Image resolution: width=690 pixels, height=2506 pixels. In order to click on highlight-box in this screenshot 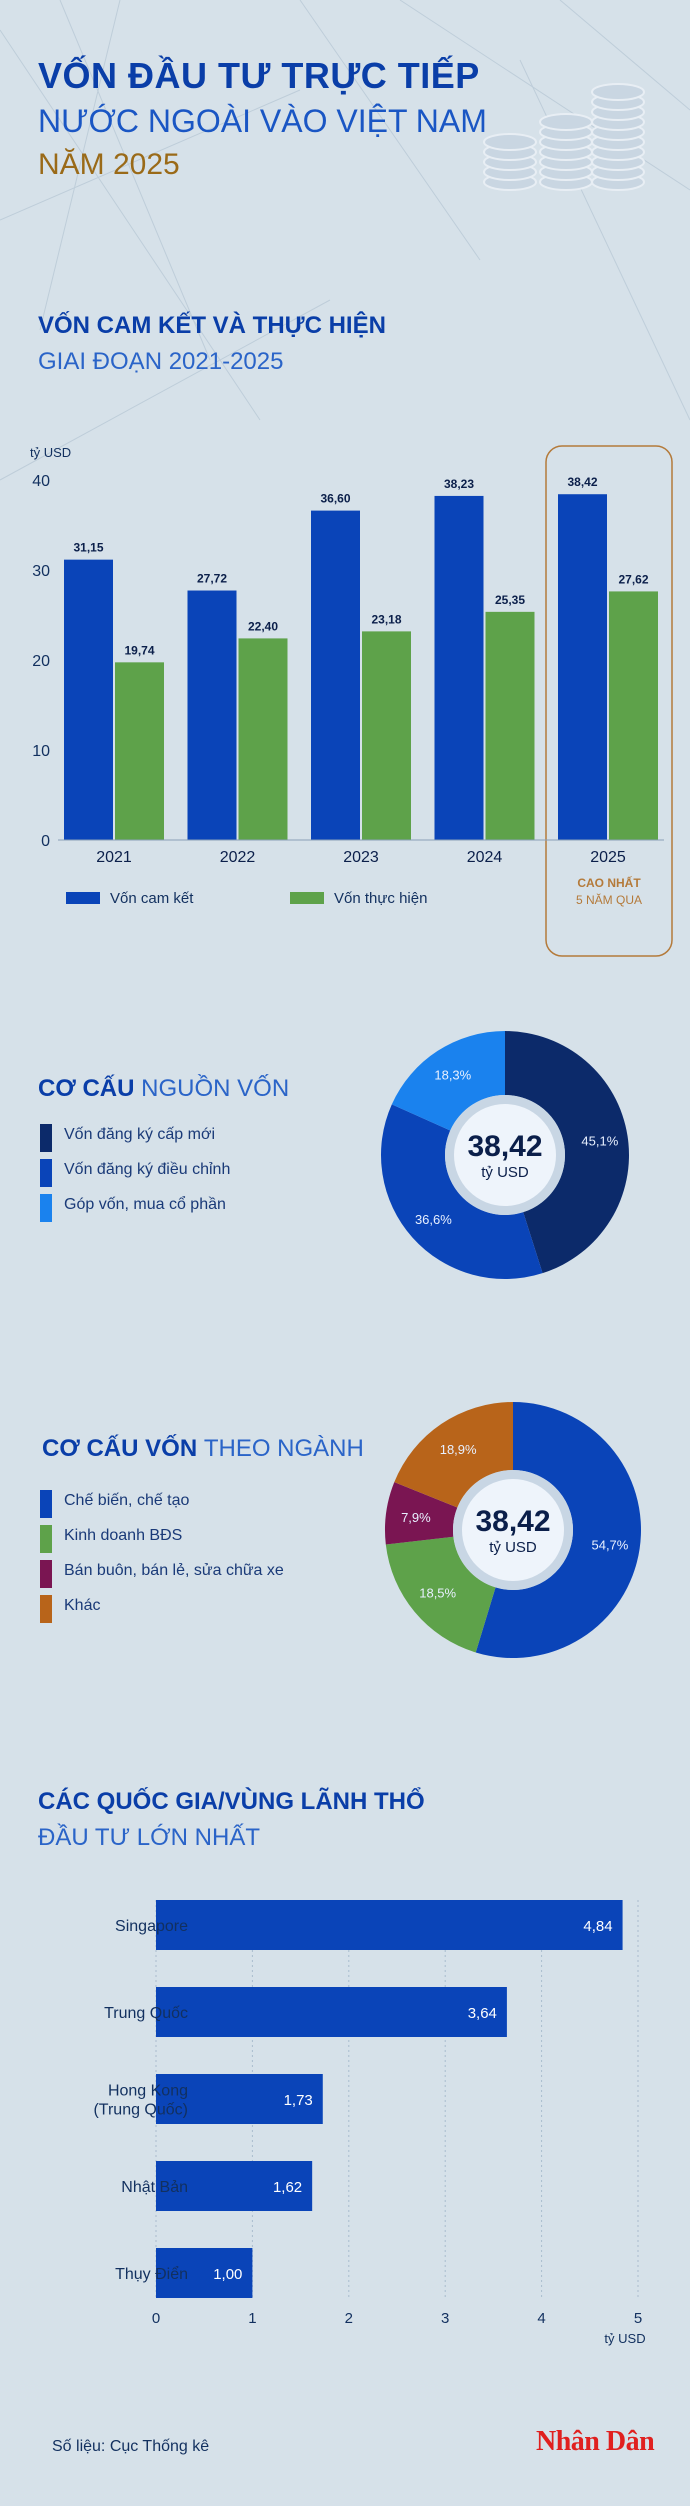, I will do `click(609, 701)`.